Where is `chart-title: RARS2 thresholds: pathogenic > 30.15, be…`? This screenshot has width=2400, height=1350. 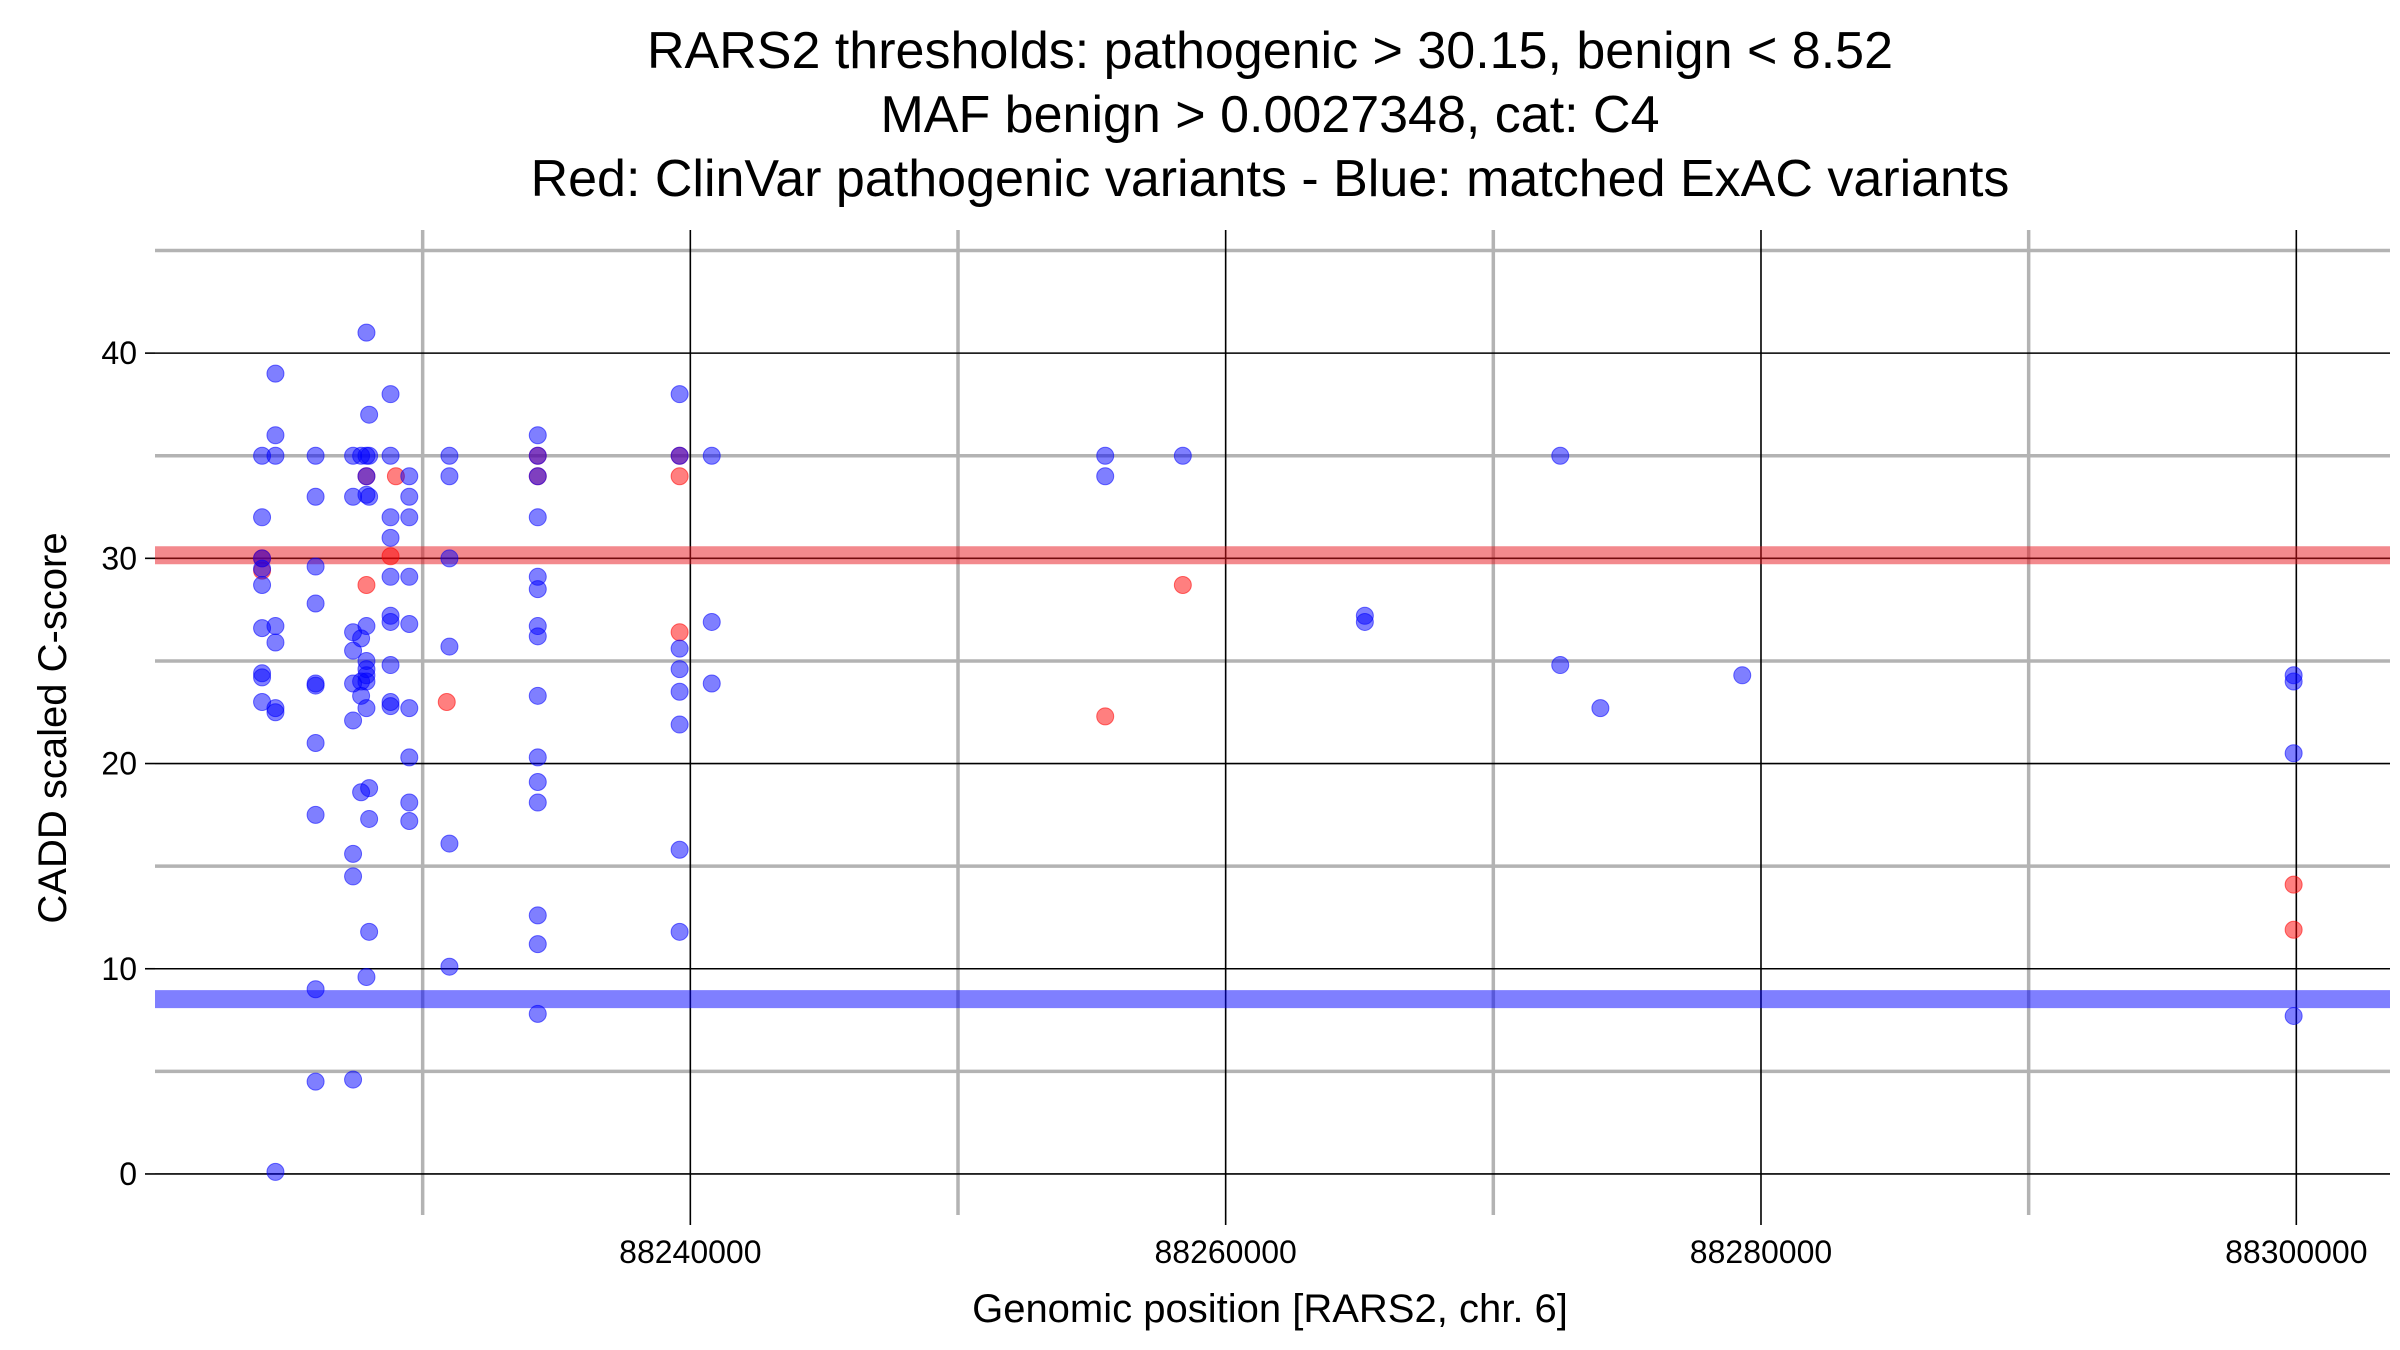 chart-title: RARS2 thresholds: pathogenic > 30.15, be… is located at coordinates (1270, 115).